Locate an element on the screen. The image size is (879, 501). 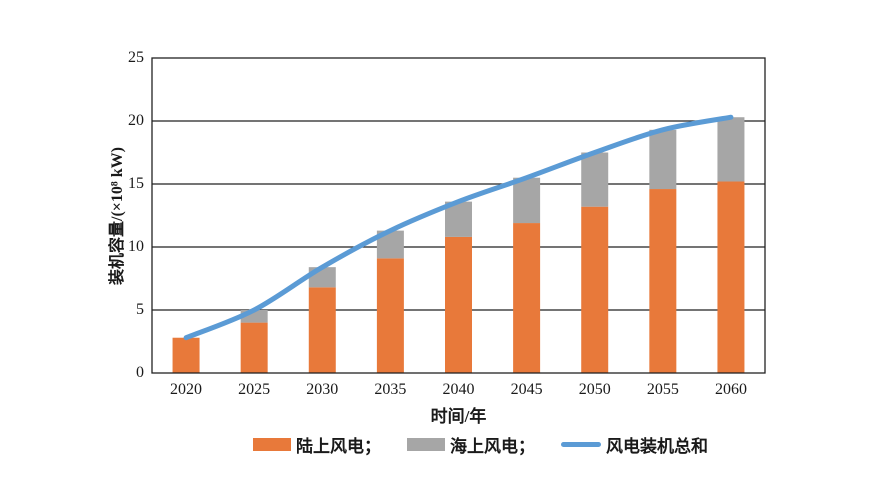
x-tick-label: 2030 is located at coordinates (322, 389).